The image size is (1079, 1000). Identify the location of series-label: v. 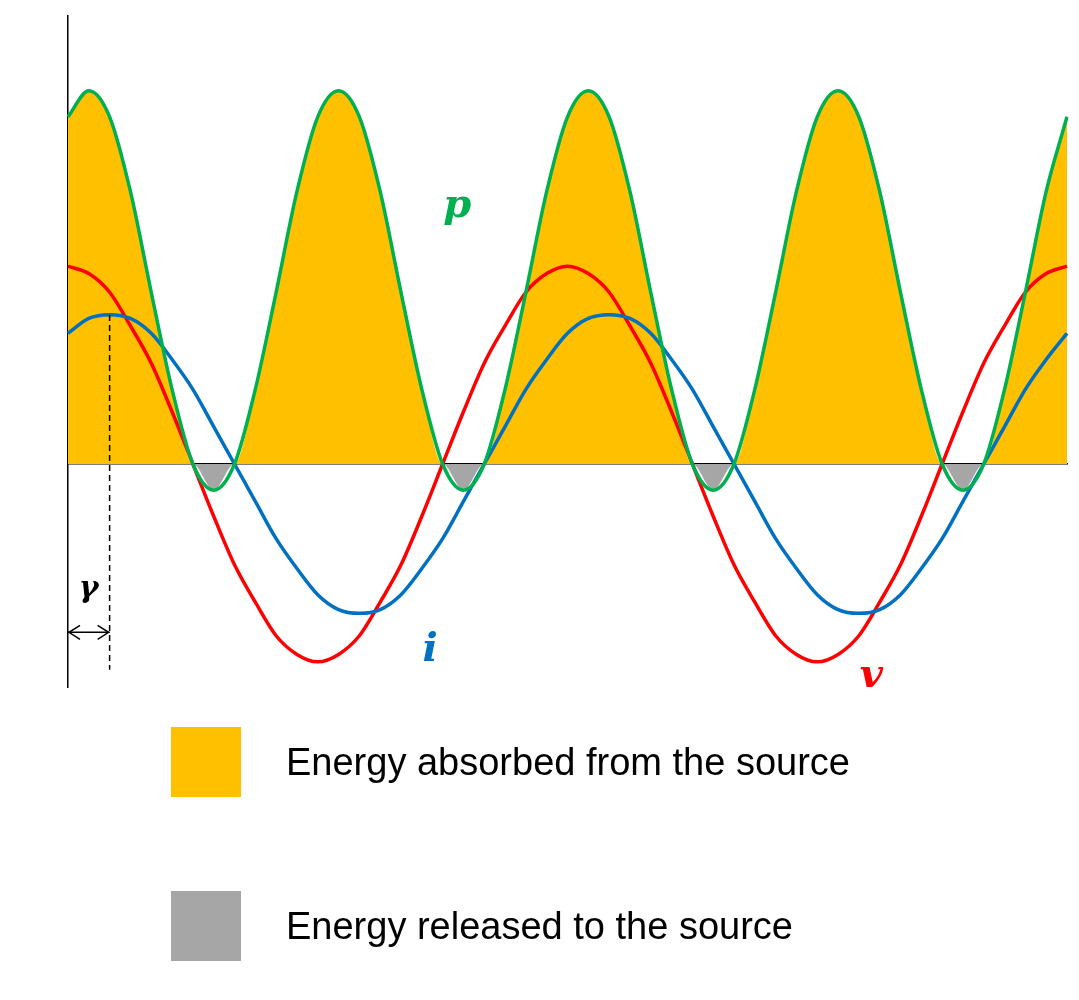
(871, 673).